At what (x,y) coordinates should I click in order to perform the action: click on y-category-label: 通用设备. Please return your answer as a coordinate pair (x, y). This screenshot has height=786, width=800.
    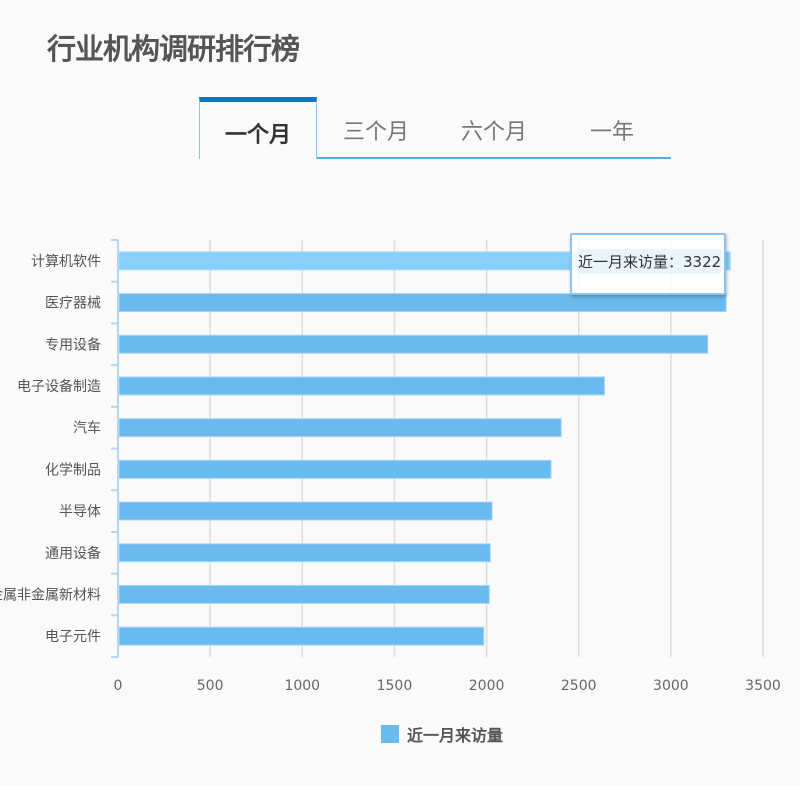
    Looking at the image, I should click on (73, 553).